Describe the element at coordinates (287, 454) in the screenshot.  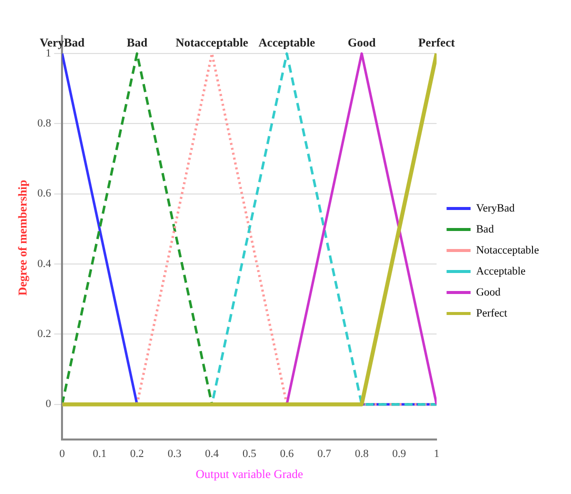
I see `x-tick-label: 0.6` at that location.